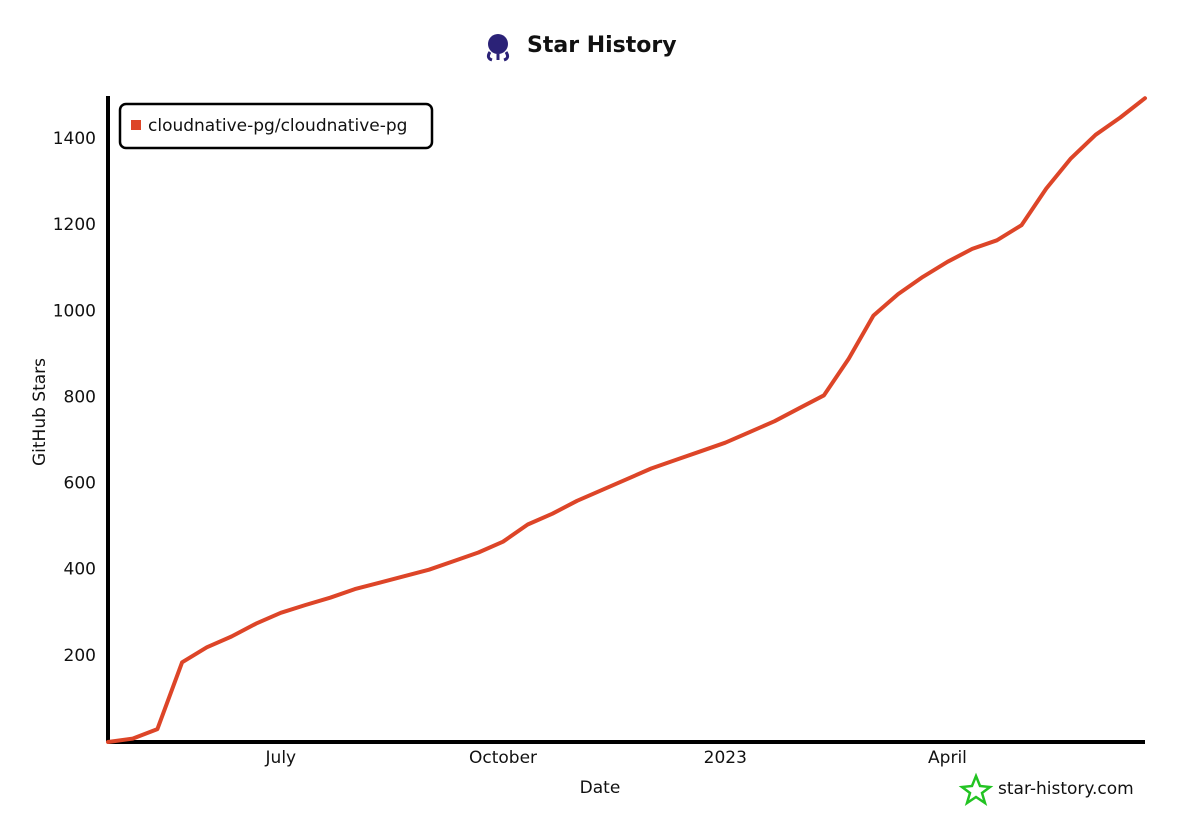  Describe the element at coordinates (40, 412) in the screenshot. I see `y-axis-label: GitHub Stars` at that location.